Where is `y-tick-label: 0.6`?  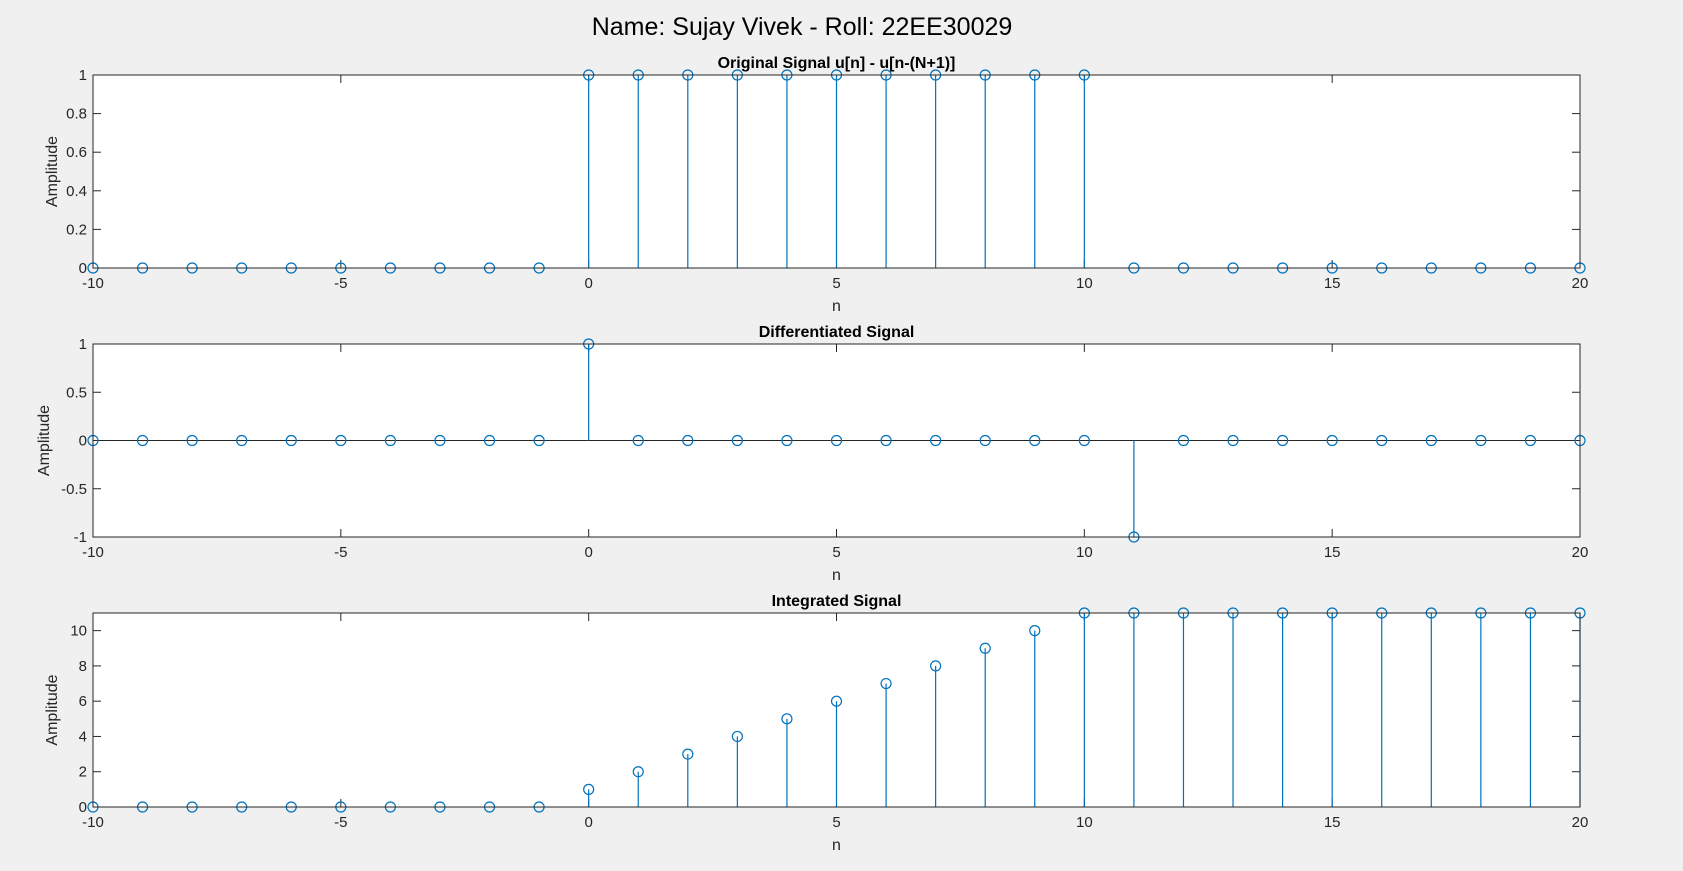 y-tick-label: 0.6 is located at coordinates (76, 152).